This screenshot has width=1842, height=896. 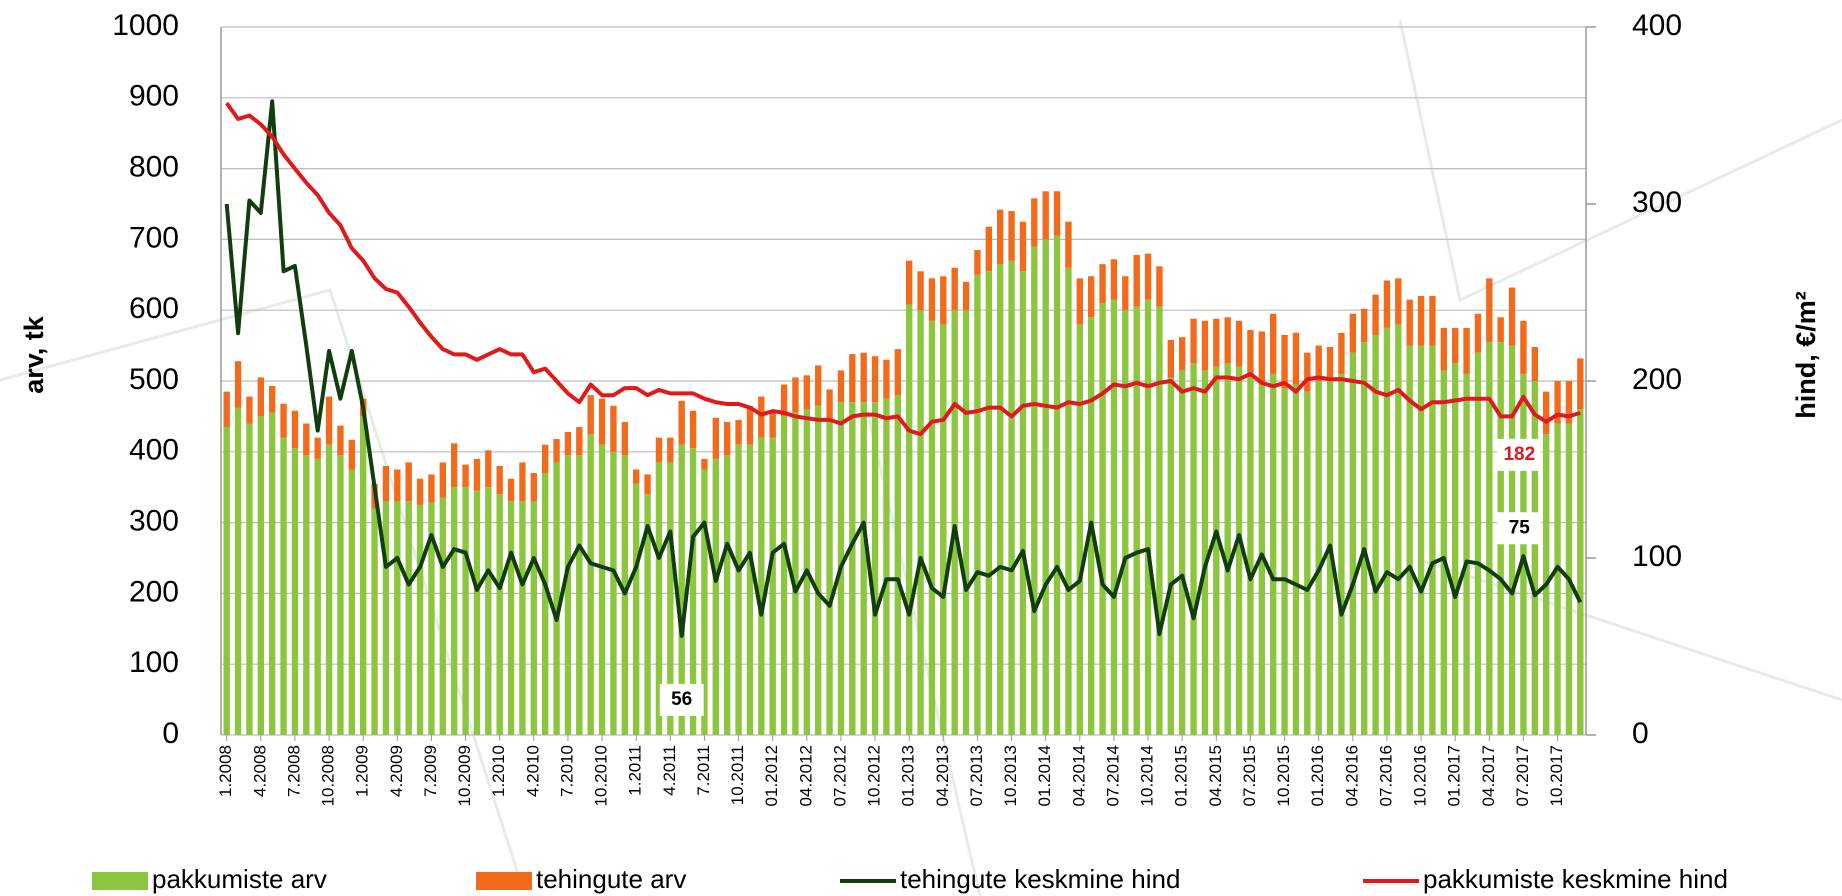 I want to click on x-tick-label: 10.2010, so click(x=601, y=775).